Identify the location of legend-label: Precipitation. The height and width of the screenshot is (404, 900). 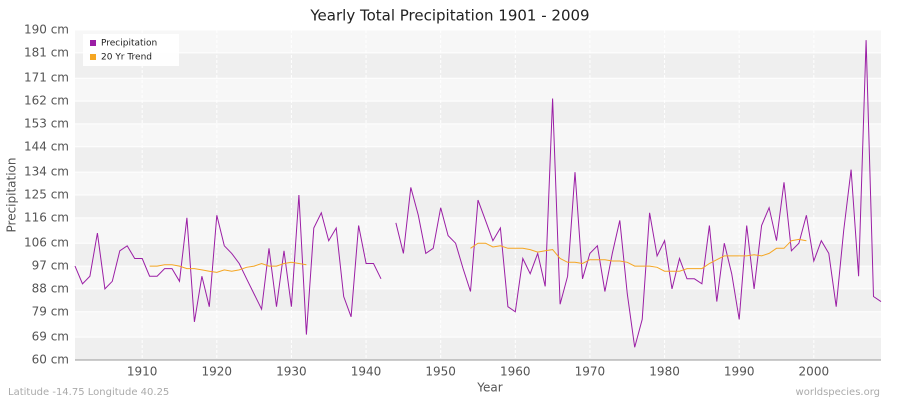
(129, 44).